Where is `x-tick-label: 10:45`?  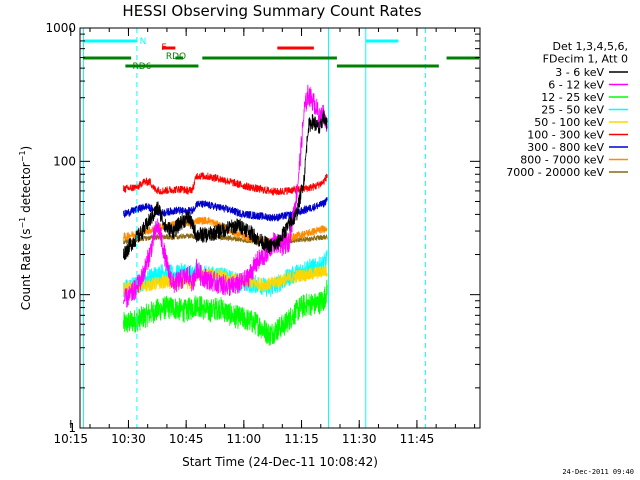
x-tick-label: 10:45 is located at coordinates (186, 439).